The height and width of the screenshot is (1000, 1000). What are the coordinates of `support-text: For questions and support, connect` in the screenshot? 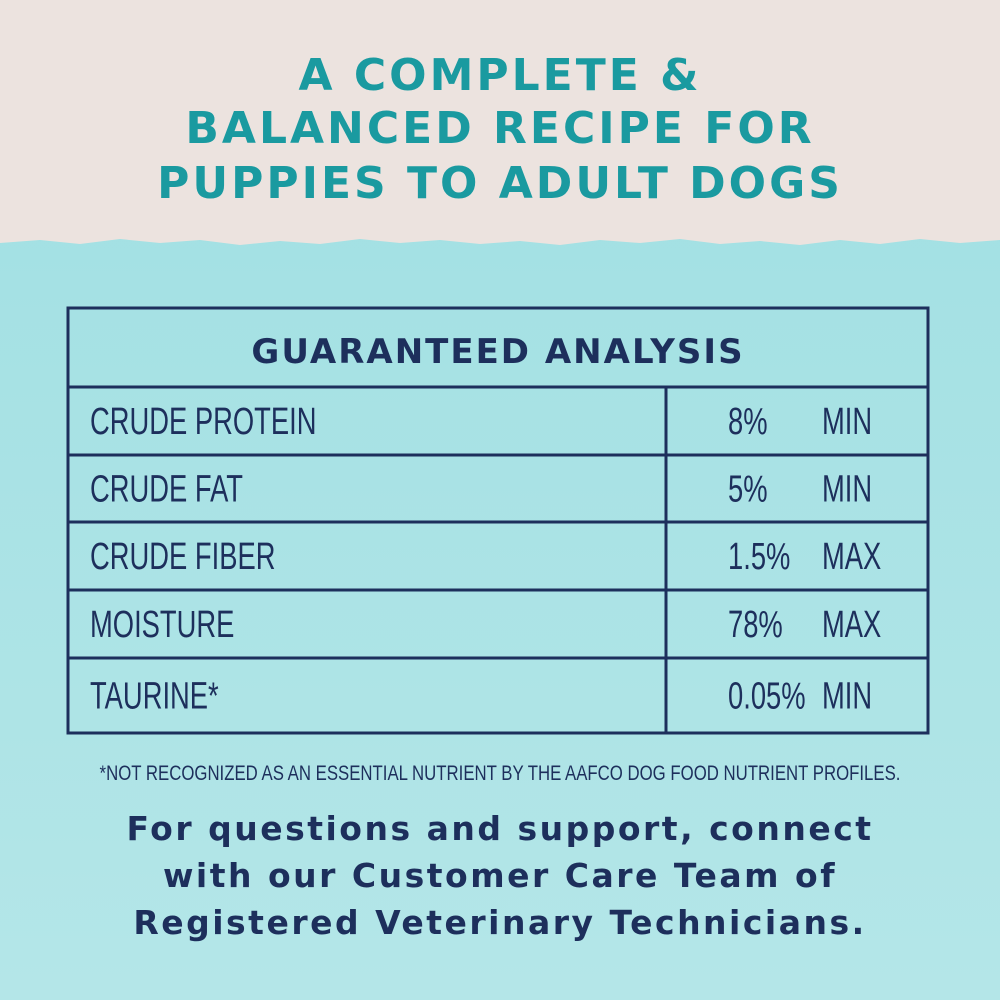 It's located at (499, 828).